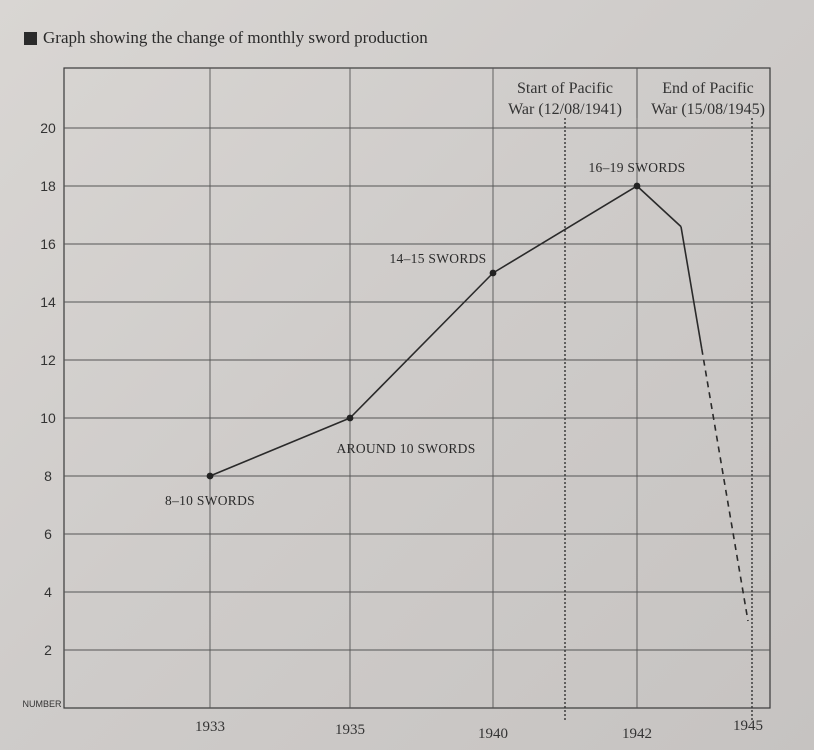 The height and width of the screenshot is (750, 814). I want to click on annotation-label: Start of Pacific, so click(565, 88).